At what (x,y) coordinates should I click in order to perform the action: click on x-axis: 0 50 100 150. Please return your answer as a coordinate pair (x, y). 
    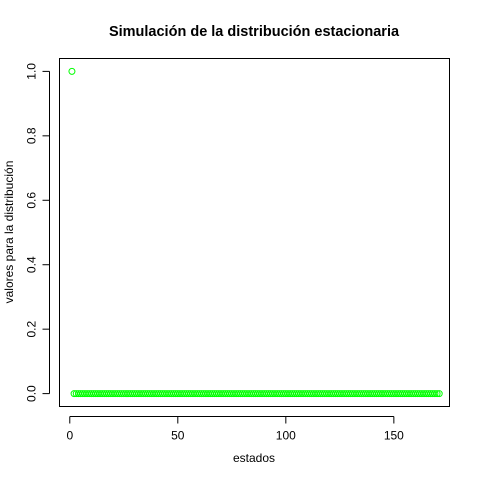
    Looking at the image, I should click on (235, 429).